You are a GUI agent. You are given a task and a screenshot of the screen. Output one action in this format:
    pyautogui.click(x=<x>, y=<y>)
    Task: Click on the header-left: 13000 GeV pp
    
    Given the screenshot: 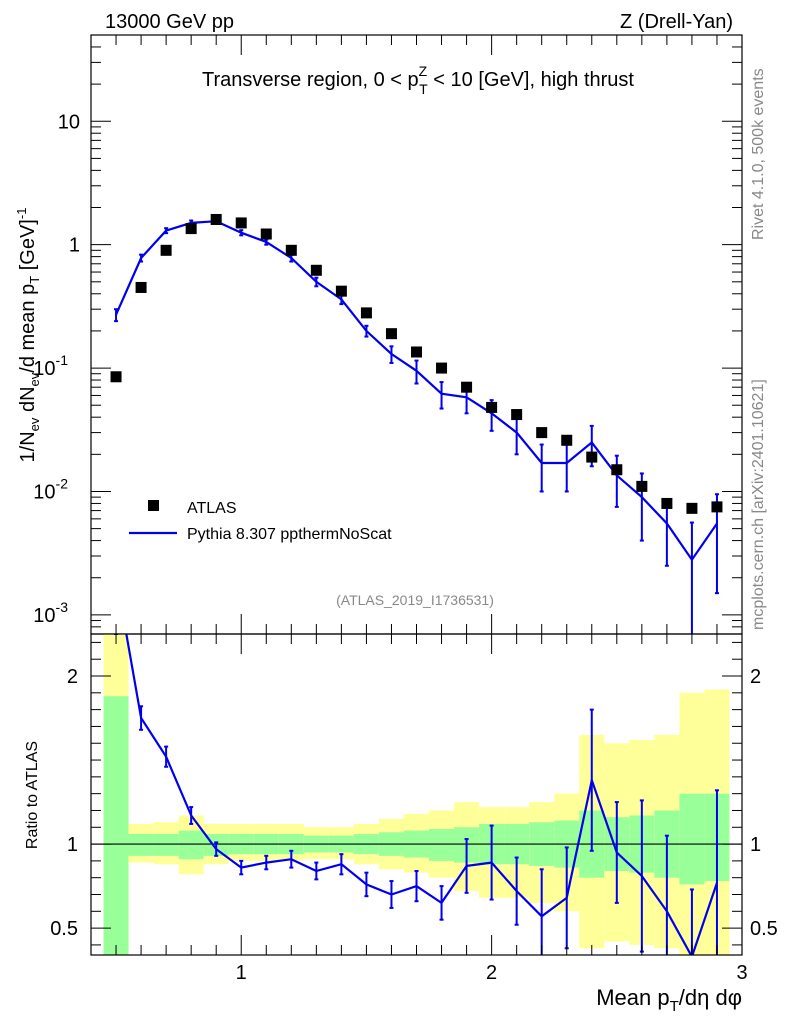 What is the action you would take?
    pyautogui.click(x=169, y=22)
    